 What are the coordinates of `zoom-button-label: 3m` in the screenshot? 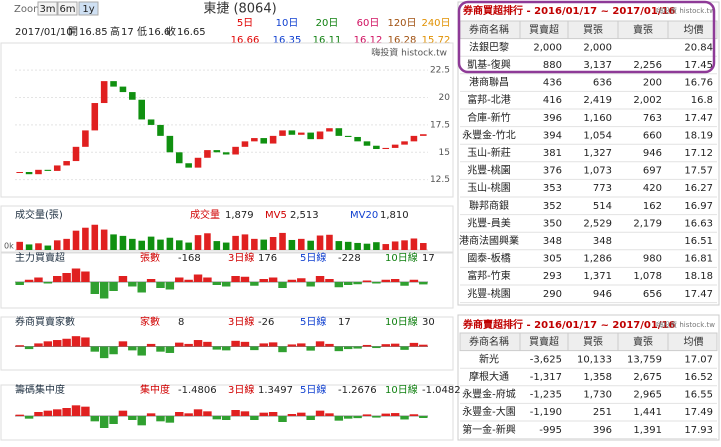 It's located at (47, 9).